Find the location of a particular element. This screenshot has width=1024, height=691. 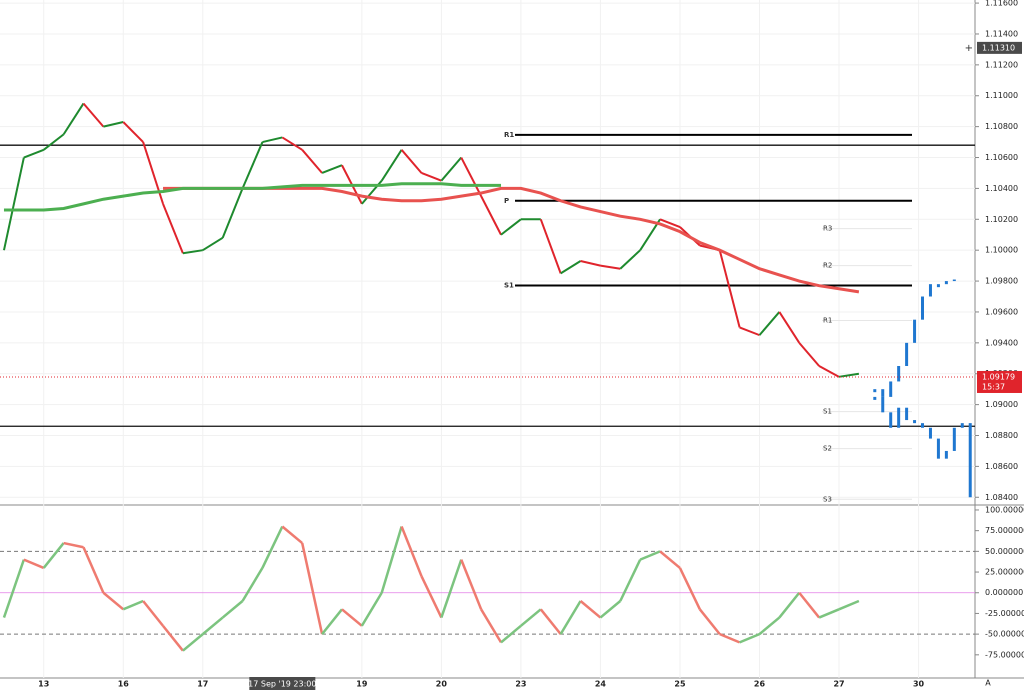

x-tick-label: 20 is located at coordinates (442, 684).